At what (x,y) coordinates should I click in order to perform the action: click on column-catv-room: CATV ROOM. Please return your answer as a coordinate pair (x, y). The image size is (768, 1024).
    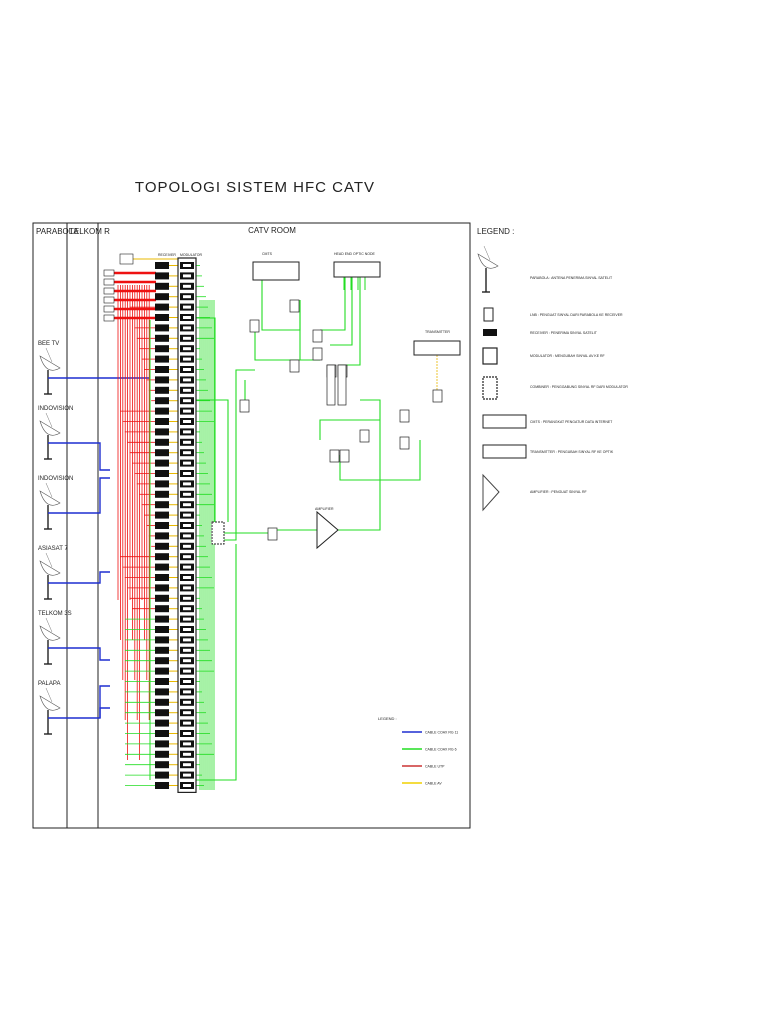
    Looking at the image, I should click on (272, 230).